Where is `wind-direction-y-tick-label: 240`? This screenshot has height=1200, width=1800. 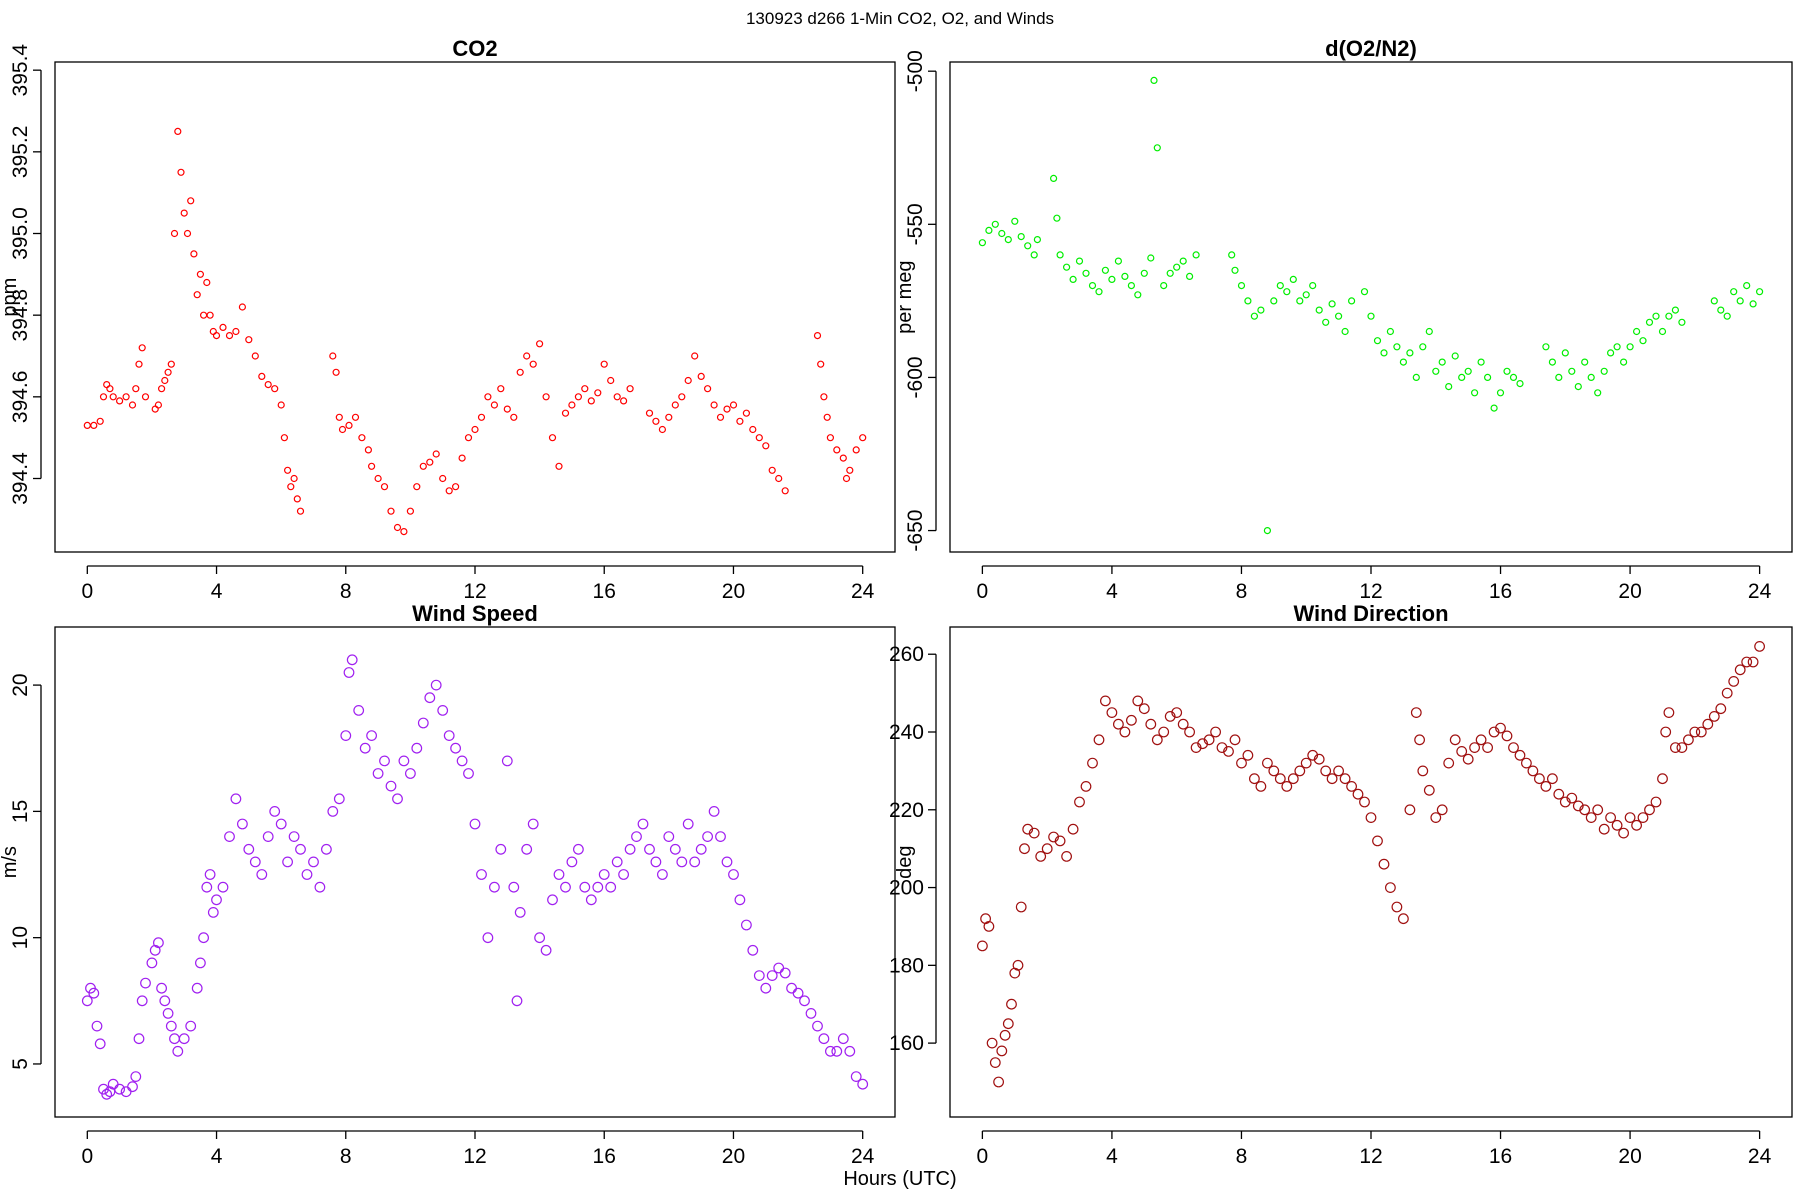 wind-direction-y-tick-label: 240 is located at coordinates (906, 732).